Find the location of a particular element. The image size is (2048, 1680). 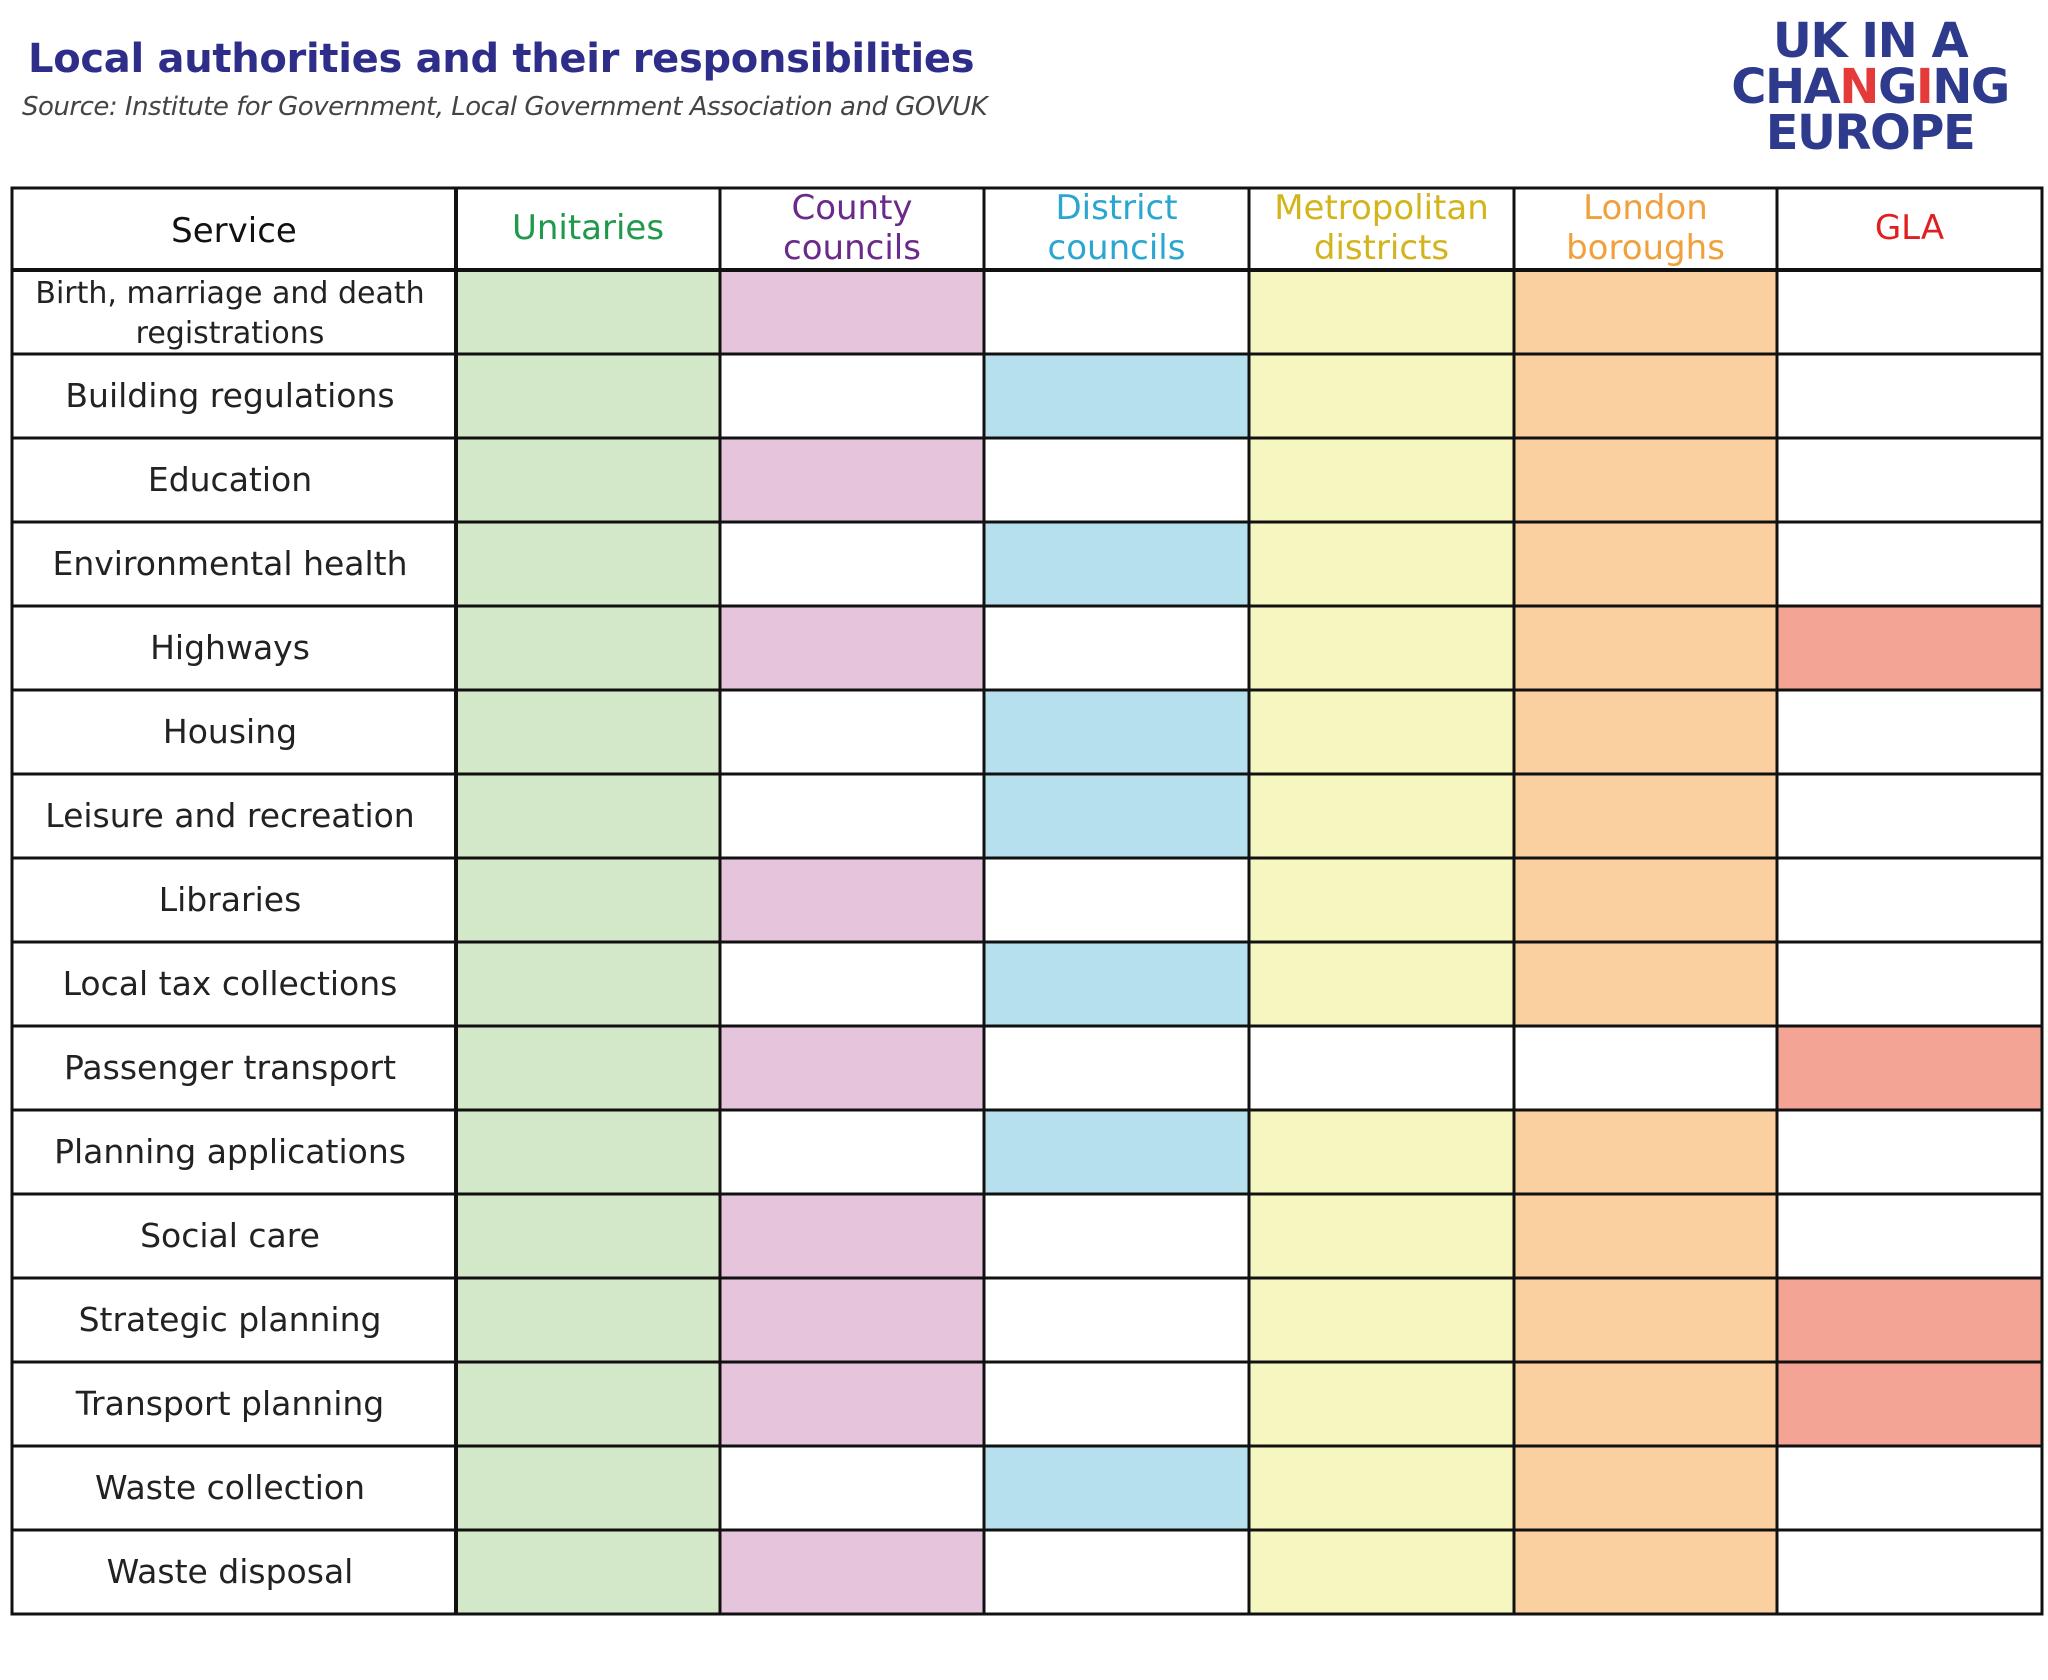

logo-line-2: CHANGING is located at coordinates (1870, 87).